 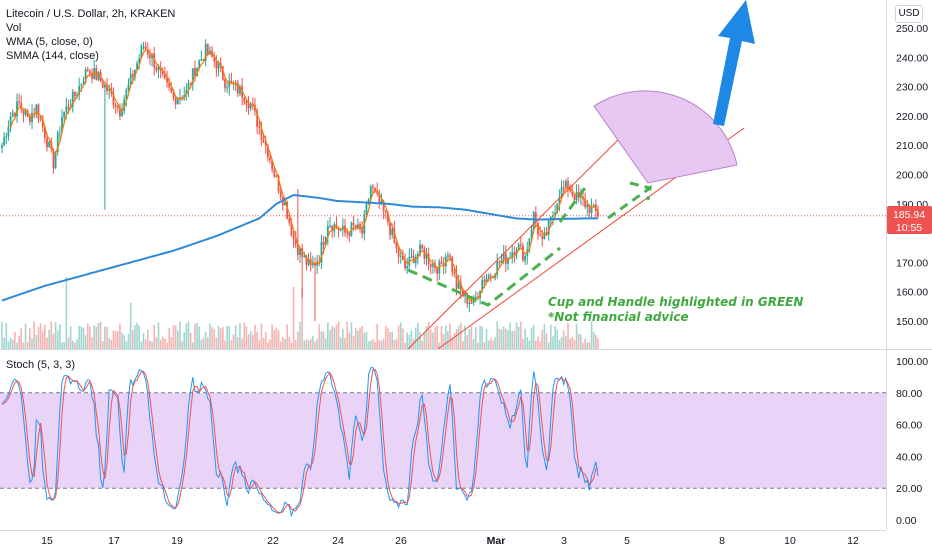 I want to click on currency-button: USD, so click(x=909, y=14).